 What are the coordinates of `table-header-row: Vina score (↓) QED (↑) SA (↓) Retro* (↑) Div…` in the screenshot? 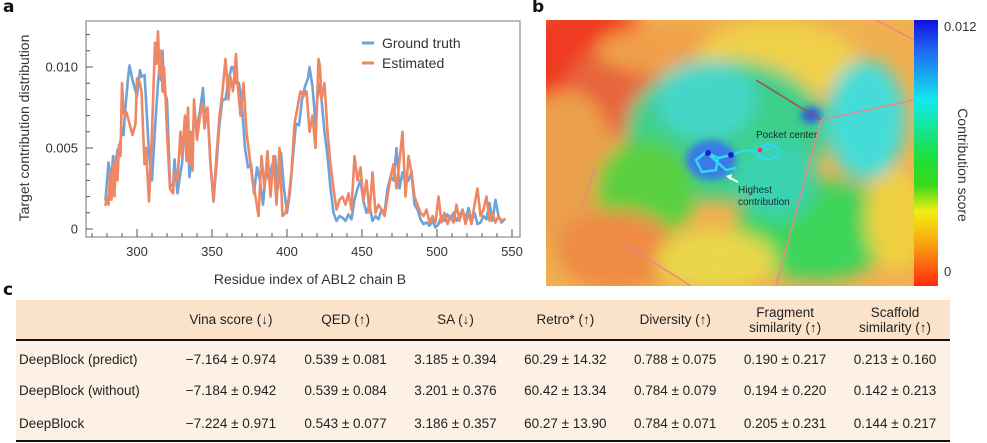 It's located at (483, 320).